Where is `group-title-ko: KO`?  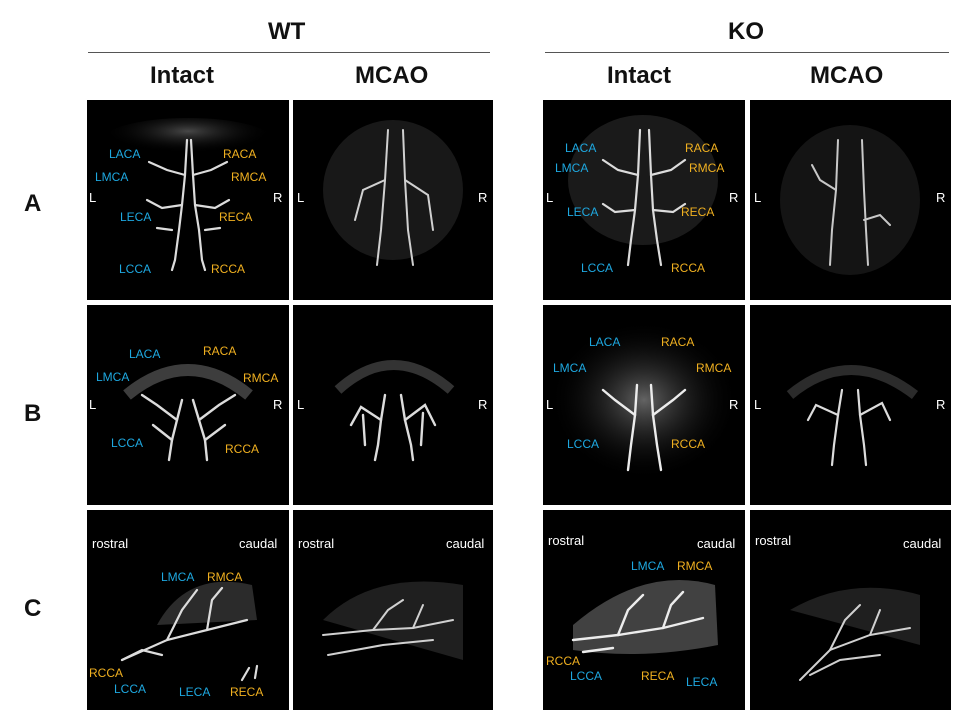
group-title-ko: KO is located at coordinates (746, 31).